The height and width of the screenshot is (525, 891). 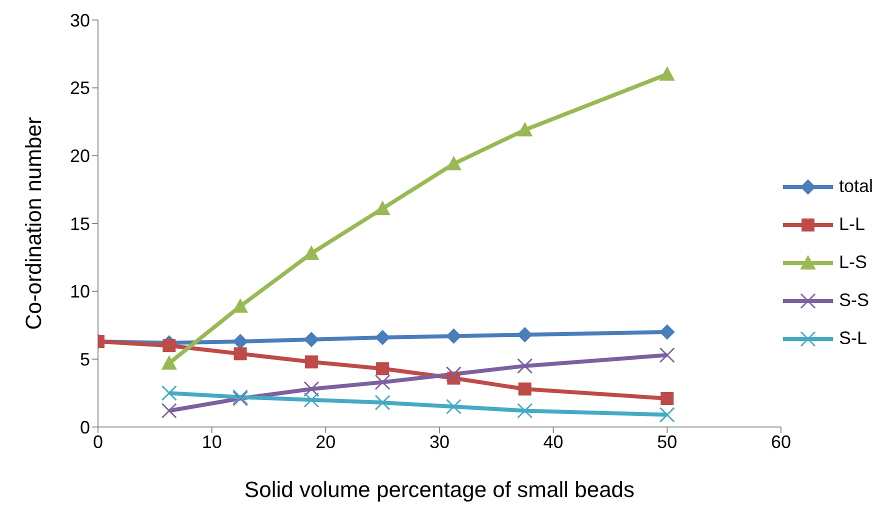 What do you see at coordinates (85, 360) in the screenshot?
I see `y-tick-label: 5` at bounding box center [85, 360].